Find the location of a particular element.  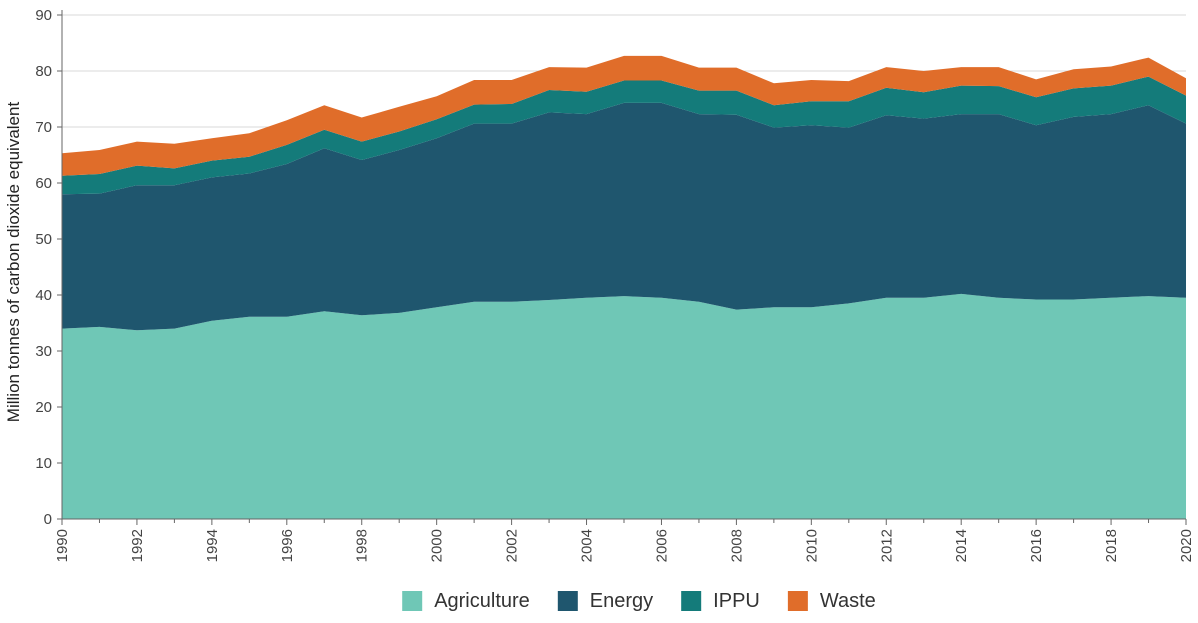

legend-swatch-ippu is located at coordinates (691, 601).